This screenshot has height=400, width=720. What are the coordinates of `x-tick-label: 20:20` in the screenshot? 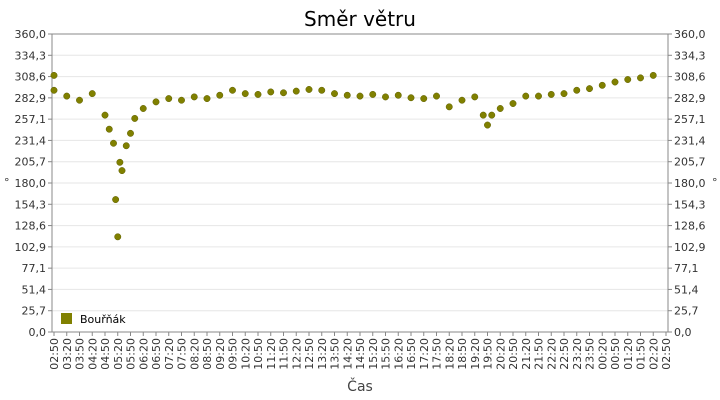 It's located at (500, 354).